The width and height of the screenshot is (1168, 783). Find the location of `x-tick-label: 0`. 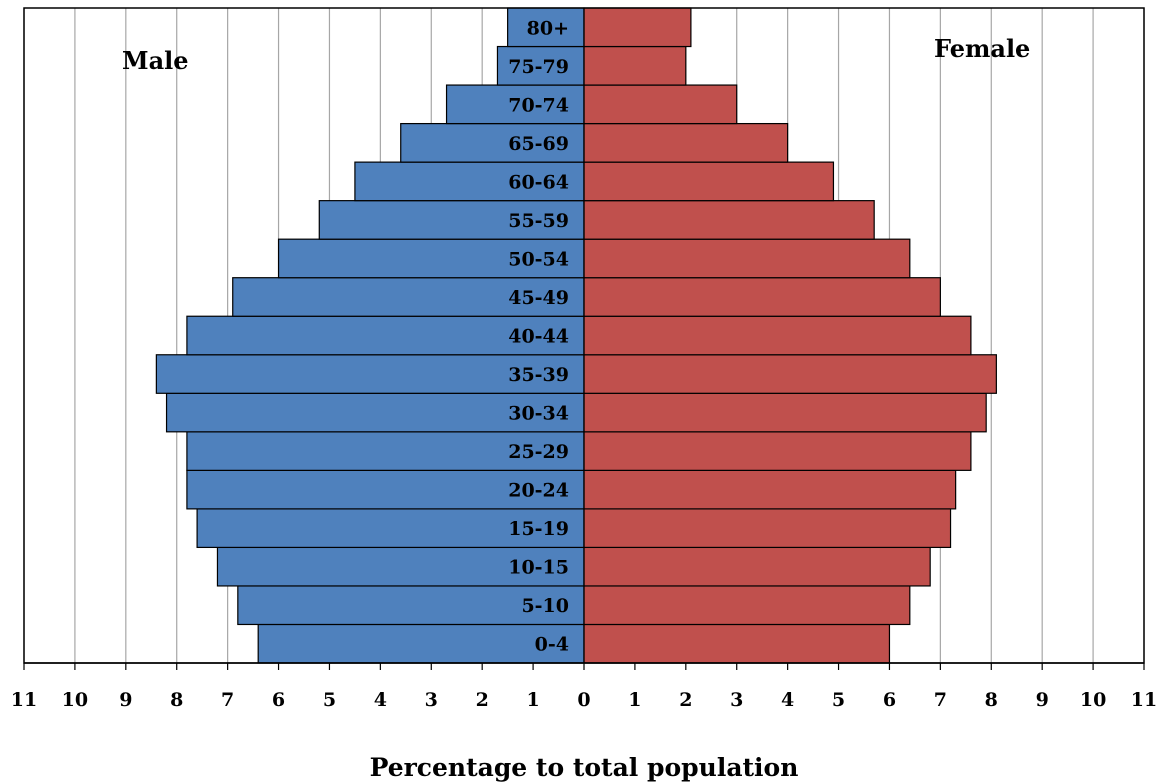

x-tick-label: 0 is located at coordinates (583, 700).